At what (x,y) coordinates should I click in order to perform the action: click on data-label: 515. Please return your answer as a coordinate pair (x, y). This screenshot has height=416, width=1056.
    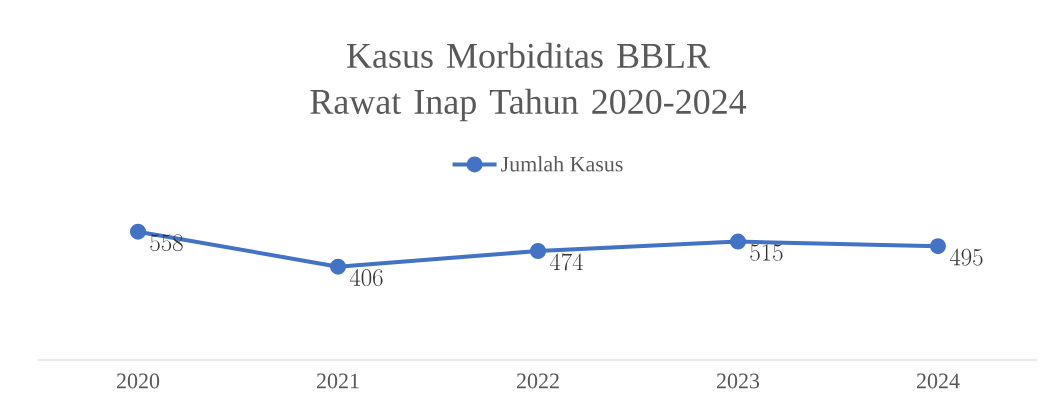
    Looking at the image, I should click on (766, 253).